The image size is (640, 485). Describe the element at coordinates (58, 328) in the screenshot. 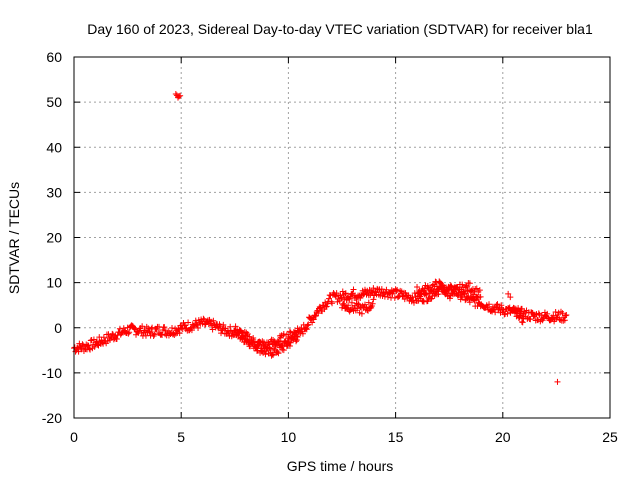

I see `y-tick-label: 0` at that location.